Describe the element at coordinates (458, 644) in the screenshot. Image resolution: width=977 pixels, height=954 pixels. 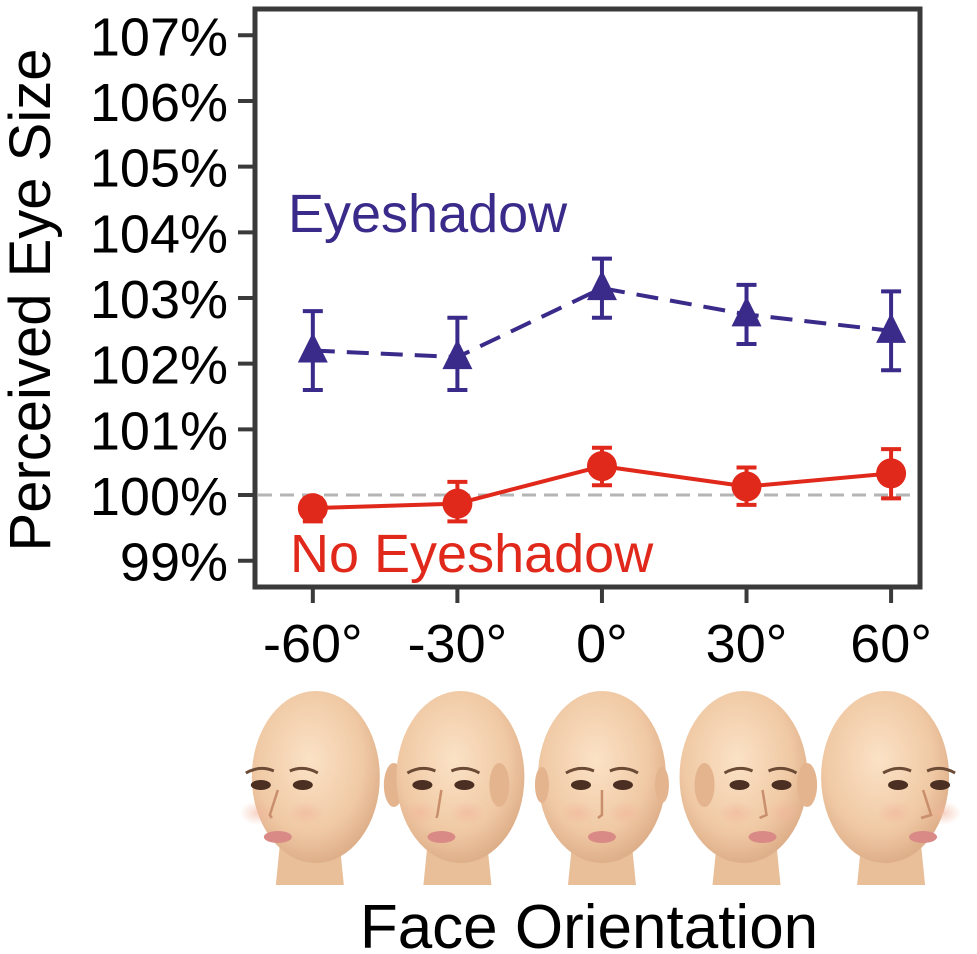
I see `x-tick-label: -30°` at that location.